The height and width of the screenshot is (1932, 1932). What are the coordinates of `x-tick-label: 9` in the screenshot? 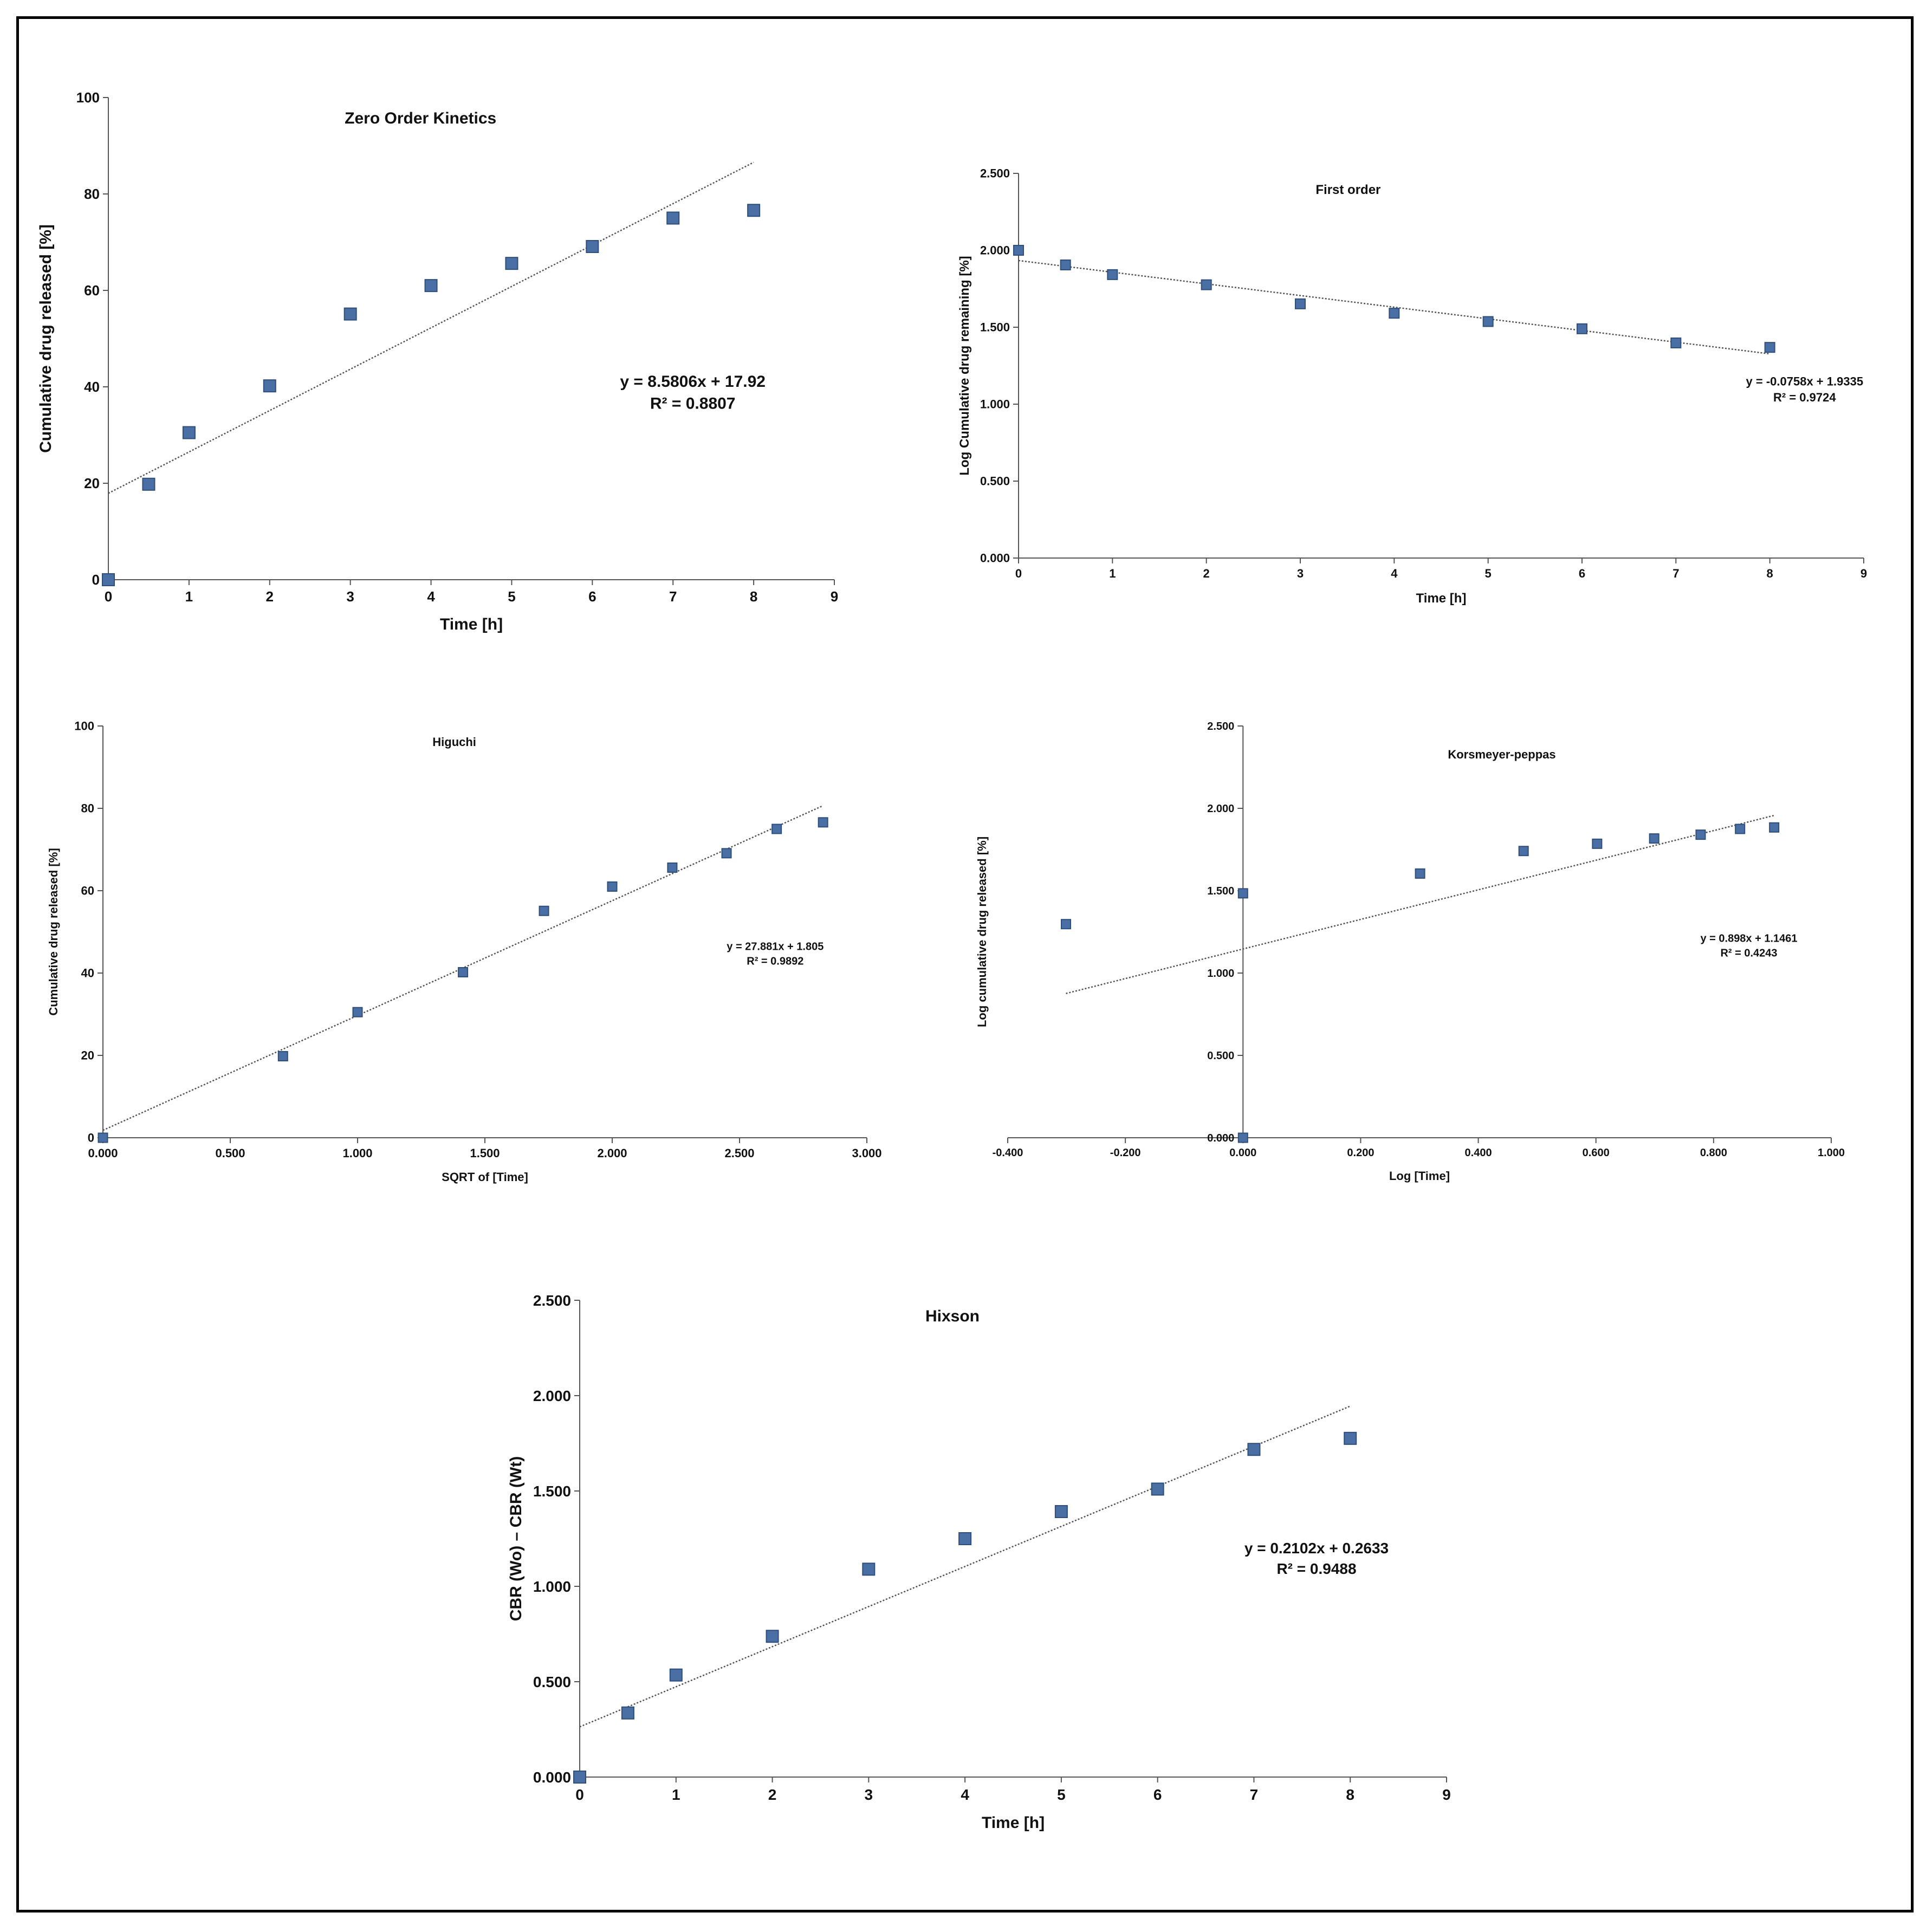 It's located at (834, 596).